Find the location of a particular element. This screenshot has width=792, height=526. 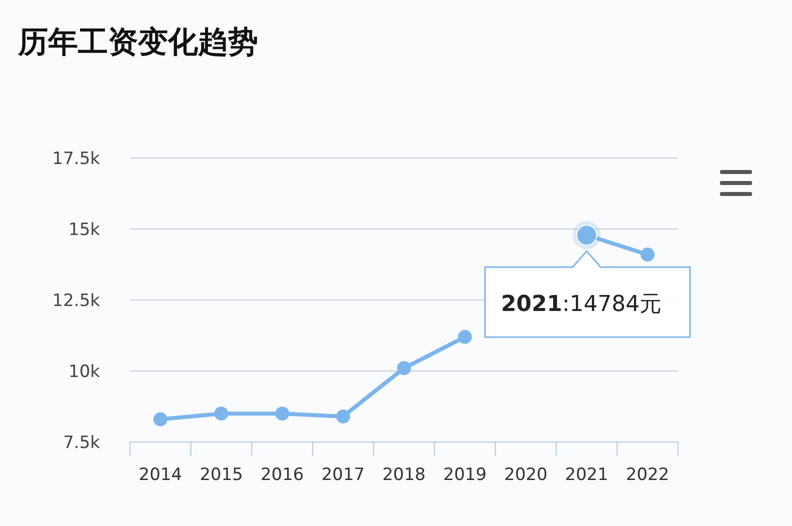

x-tick-label: 2014 is located at coordinates (160, 475).